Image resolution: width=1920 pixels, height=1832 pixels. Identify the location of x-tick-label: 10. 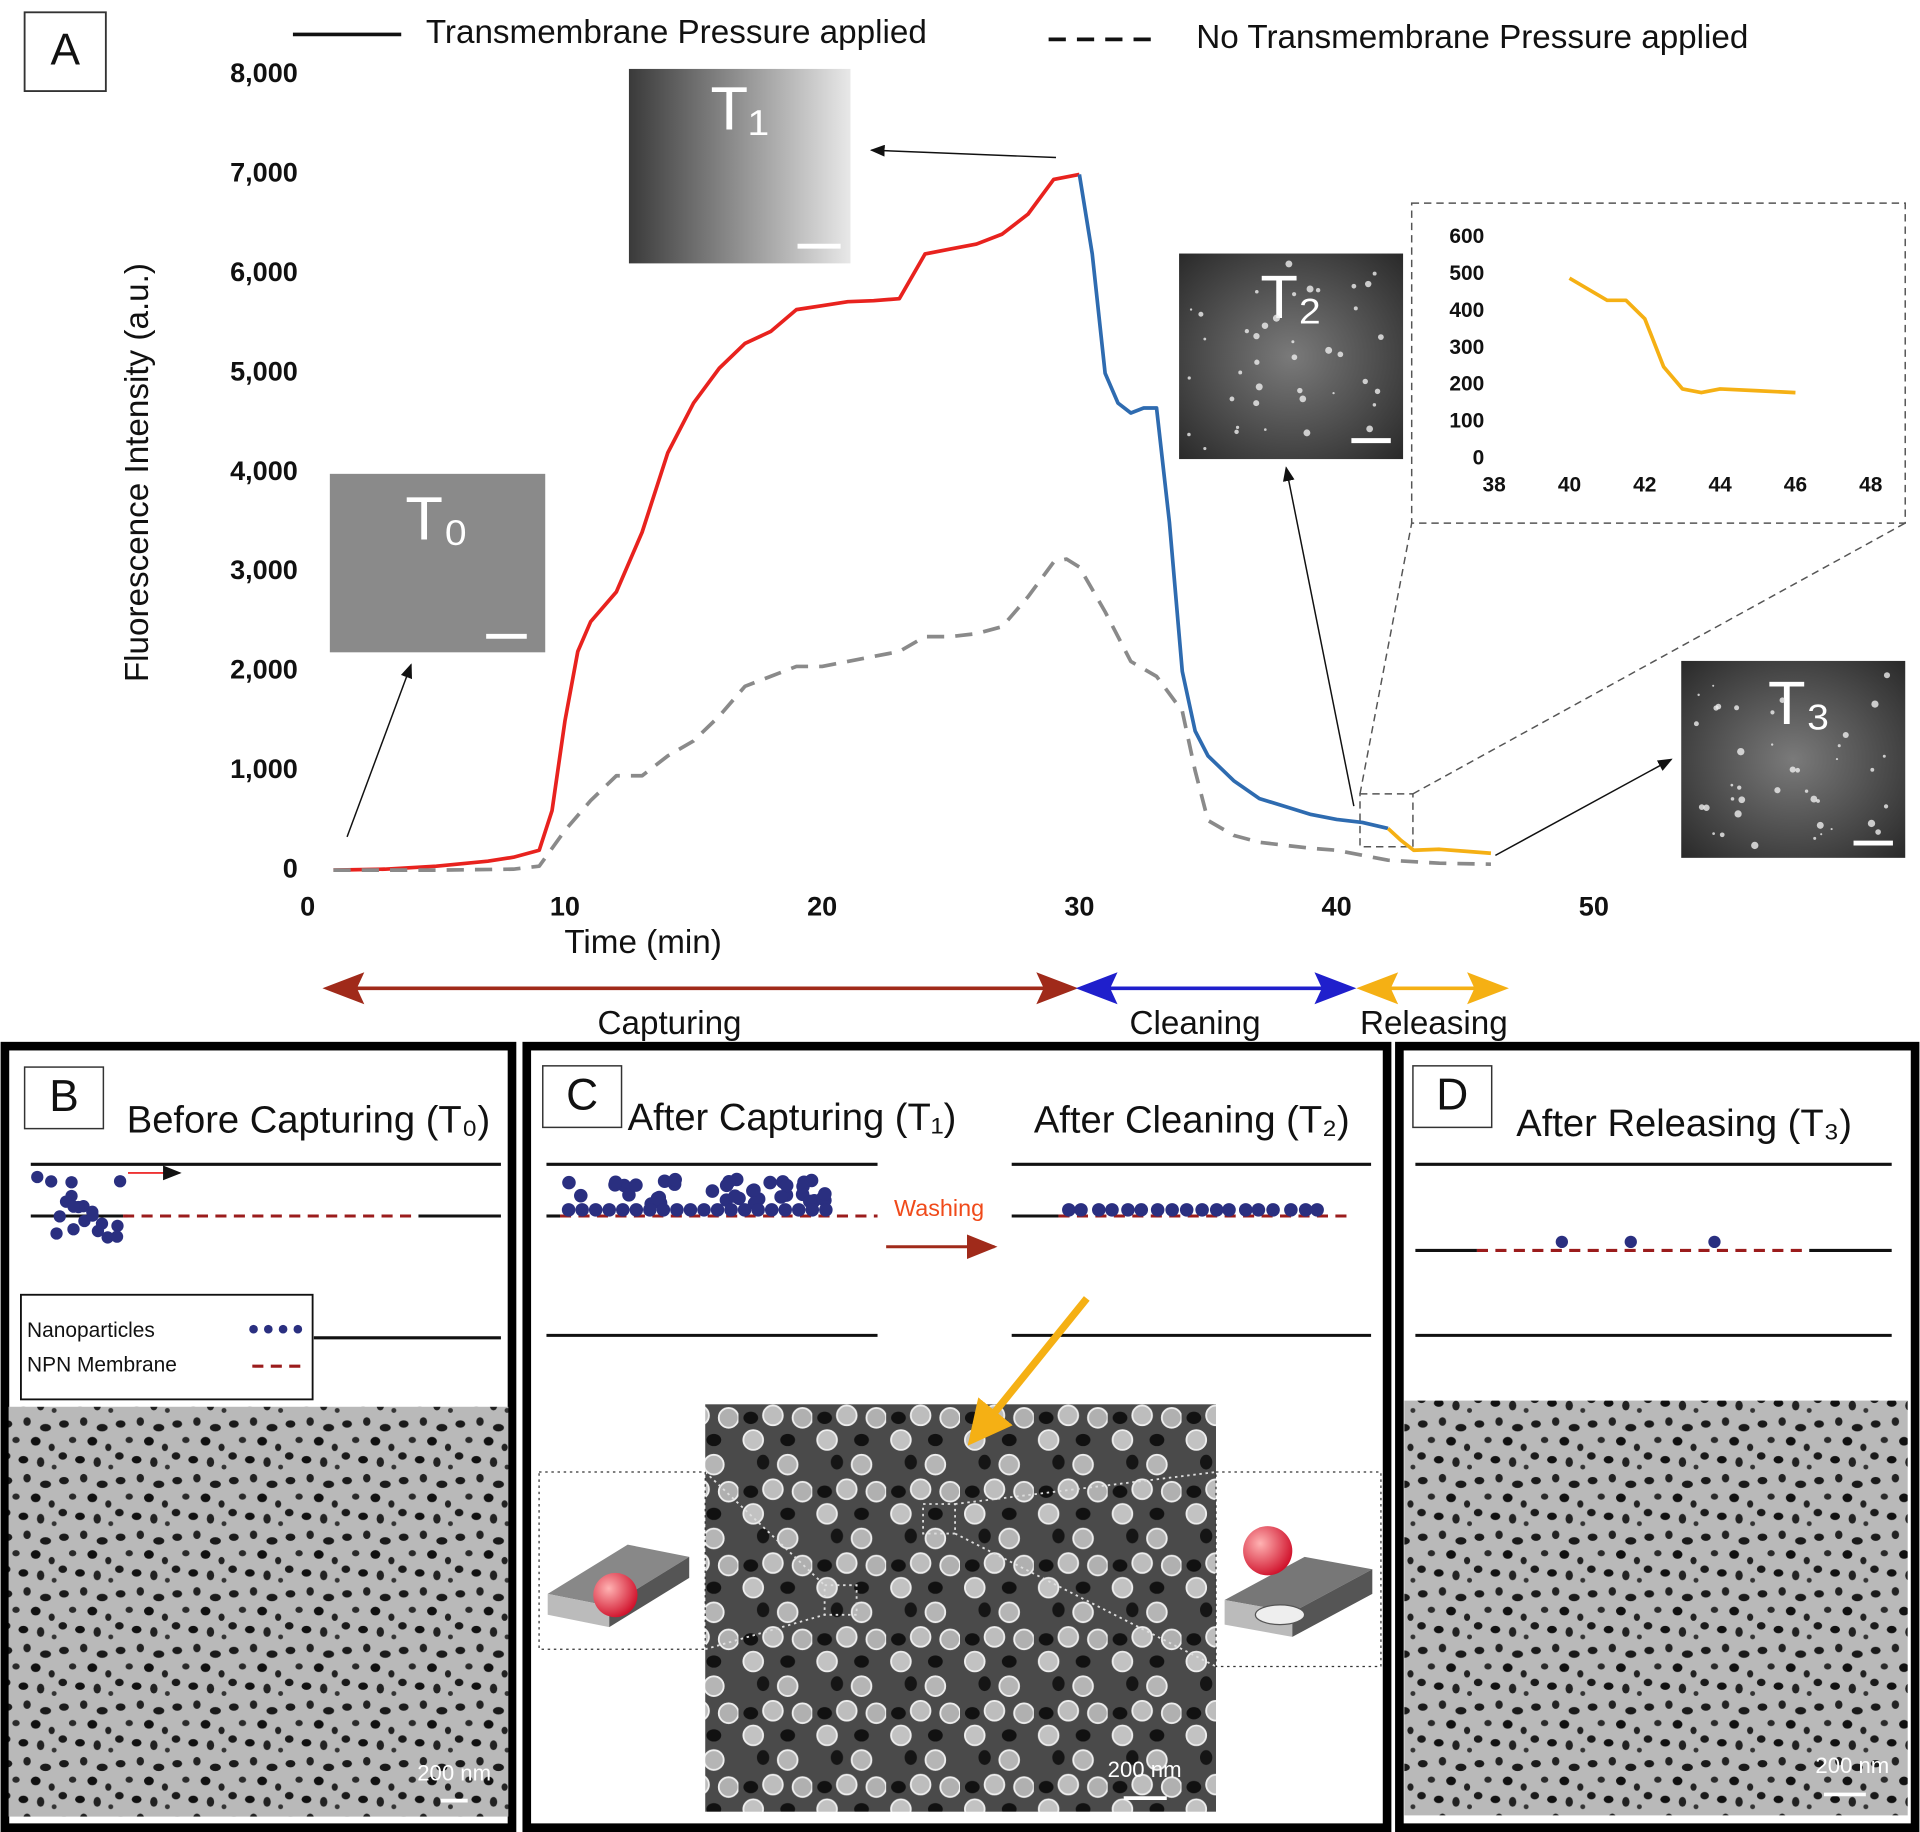
(565, 905).